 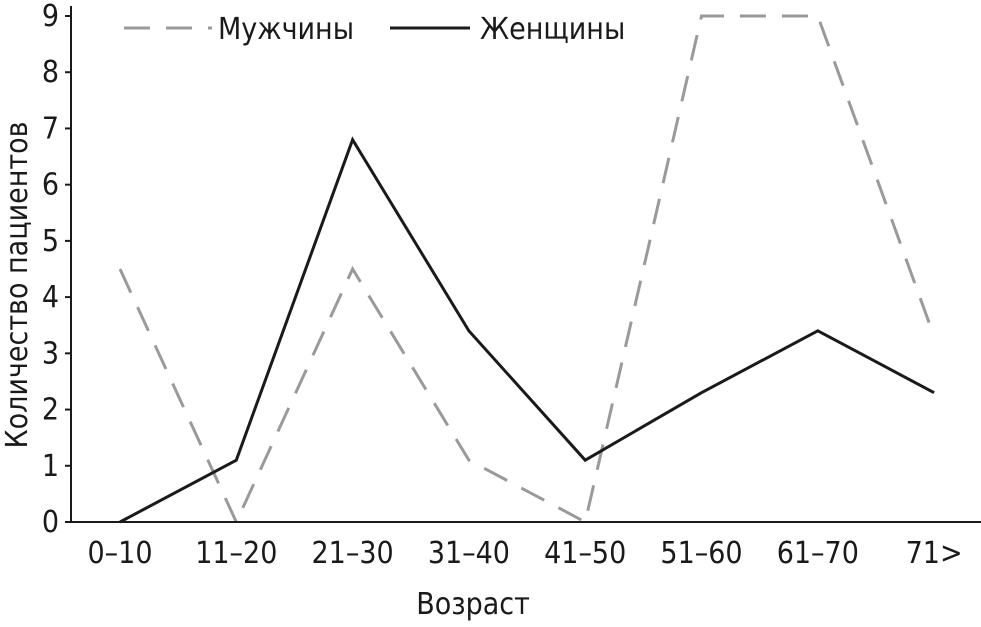 I want to click on x-tick-label: 11–20, so click(x=236, y=553).